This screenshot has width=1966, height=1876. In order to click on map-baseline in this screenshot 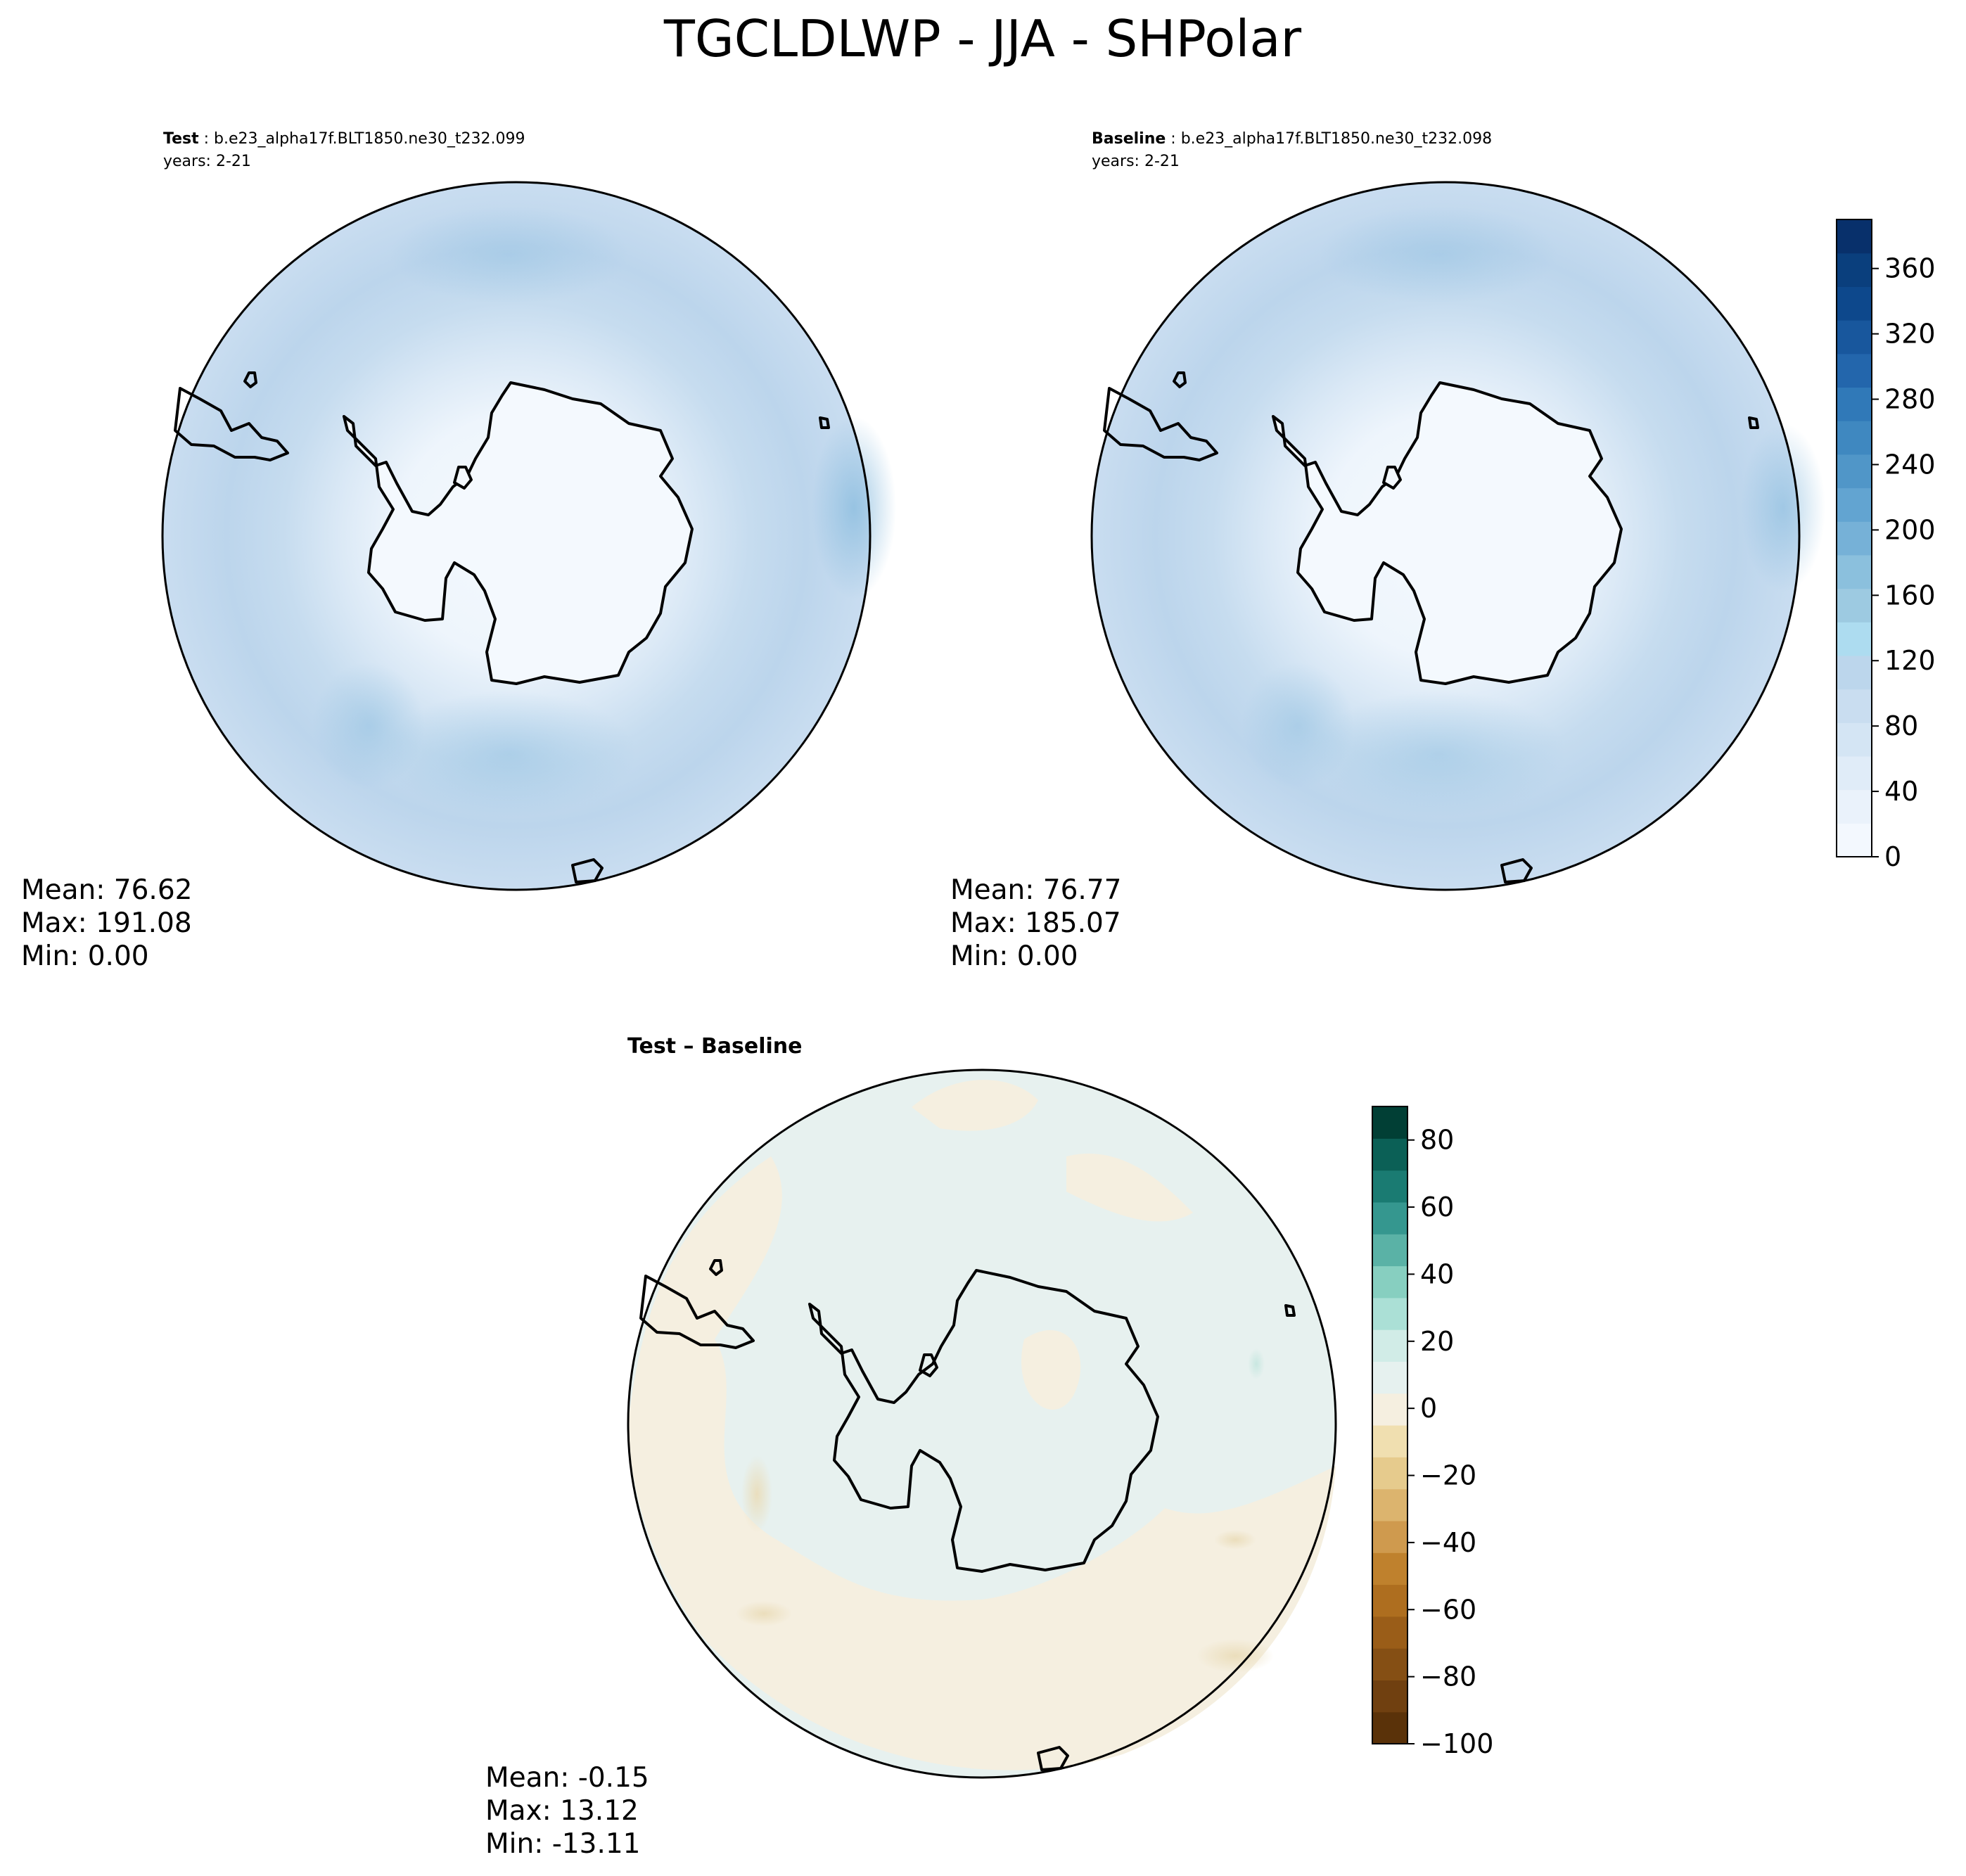, I will do `click(1457, 536)`.